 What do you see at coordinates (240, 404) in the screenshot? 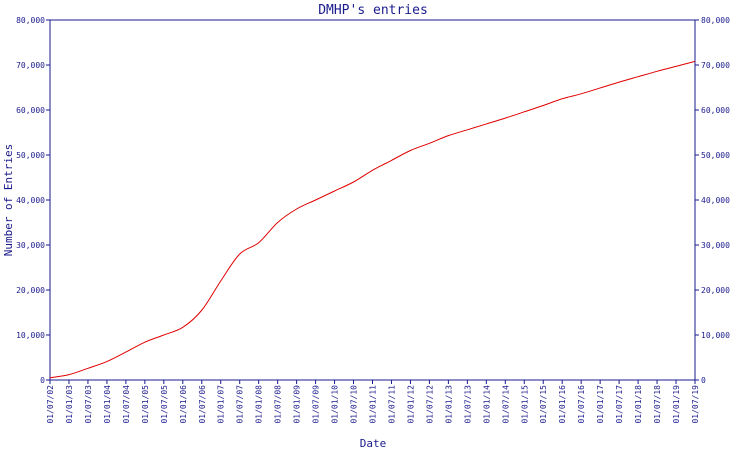
I see `x-tick-label: 01/07/07` at bounding box center [240, 404].